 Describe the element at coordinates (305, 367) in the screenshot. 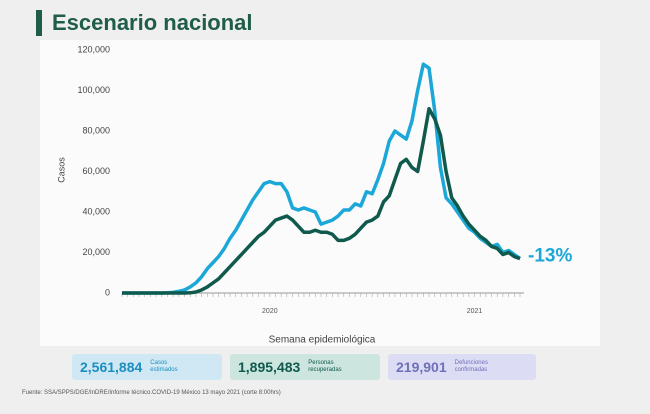

I see `stat-box: 1,895,483 Personas recuperadas` at that location.